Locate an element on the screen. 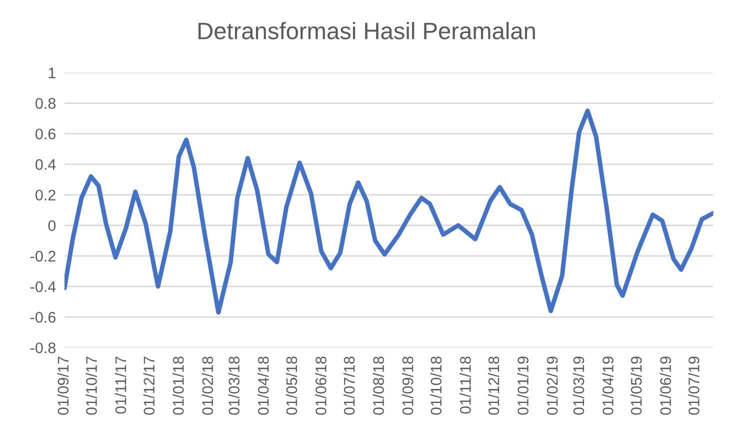 The image size is (733, 440). y-tick-label: 0.6 is located at coordinates (46, 134).